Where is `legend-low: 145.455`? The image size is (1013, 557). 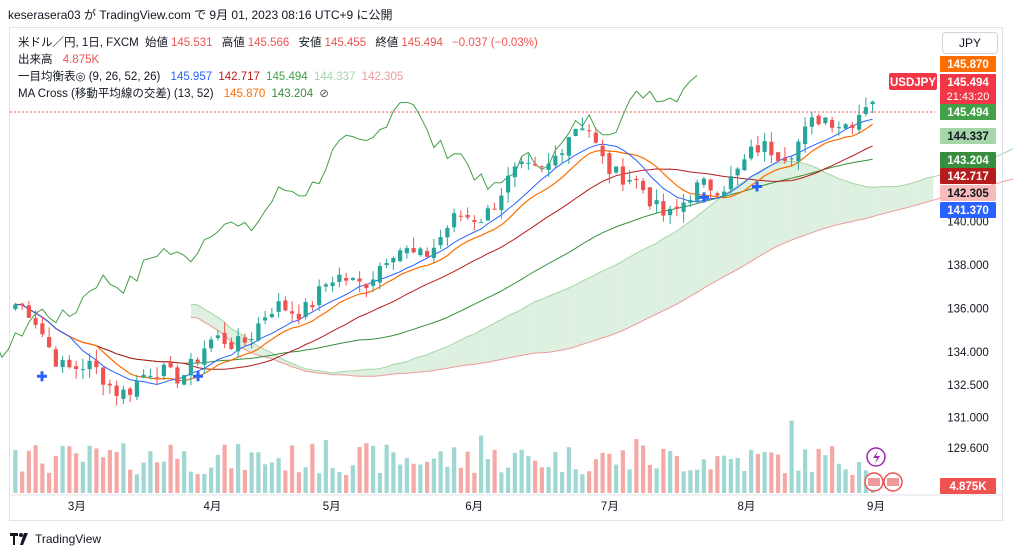
legend-low: 145.455 is located at coordinates (345, 43).